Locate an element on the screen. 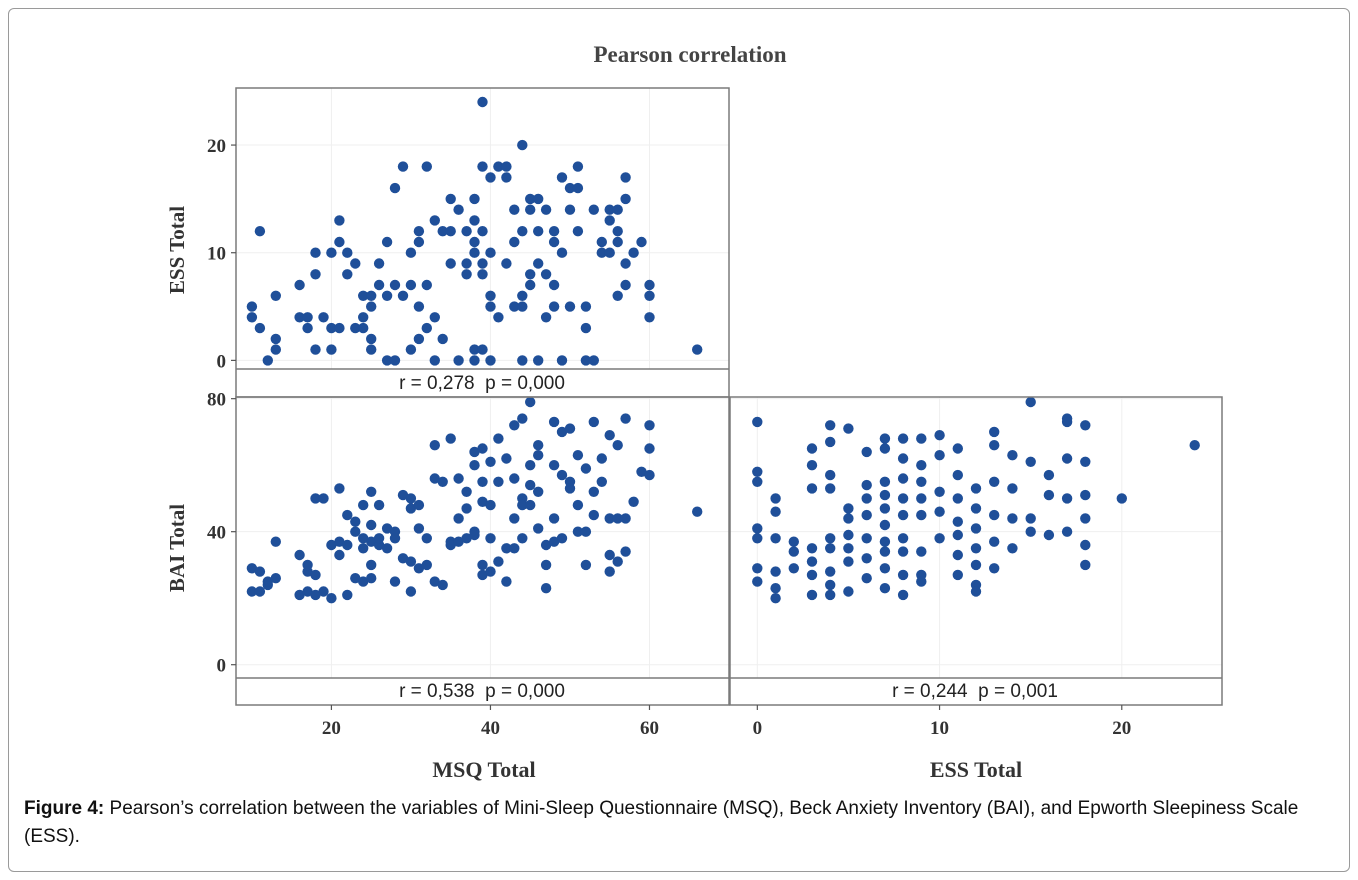 This screenshot has height=880, width=1358. panel-border is located at coordinates (976, 551).